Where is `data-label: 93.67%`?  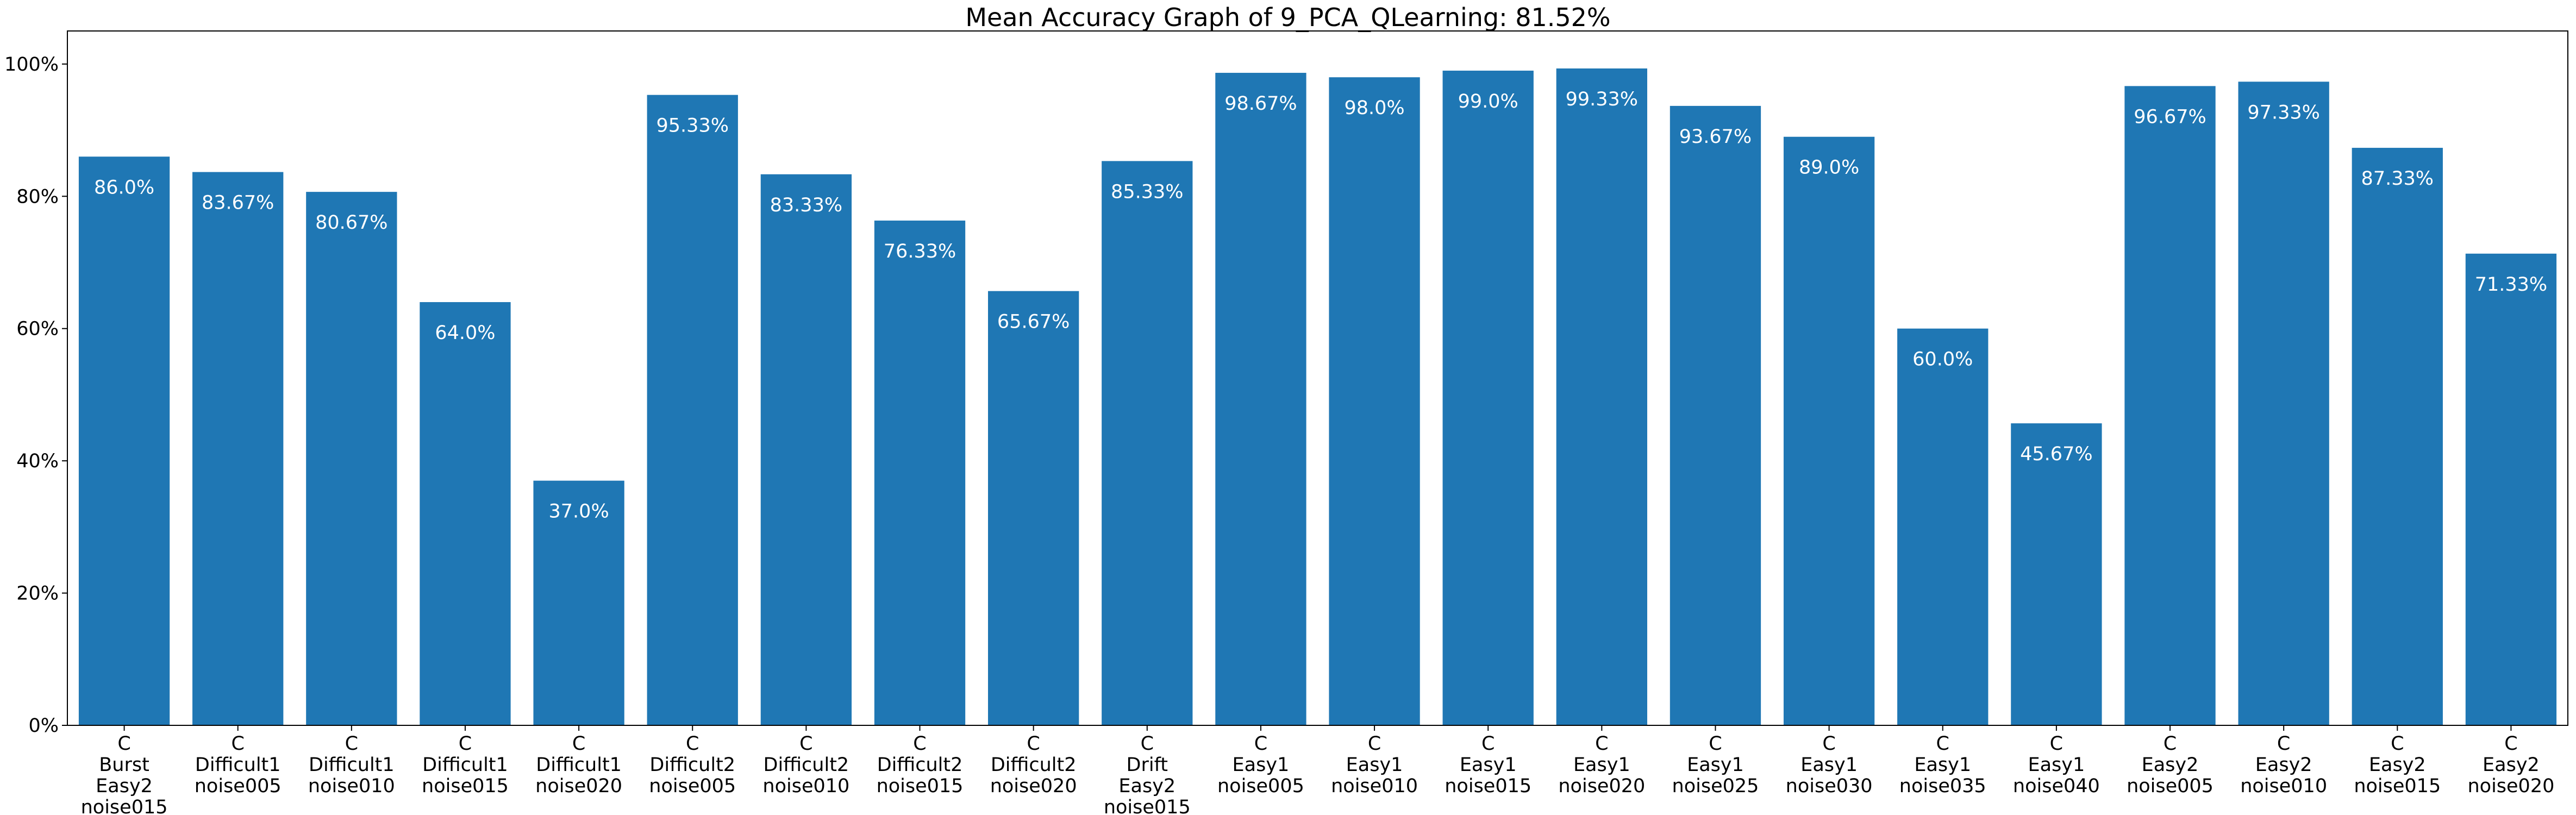 data-label: 93.67% is located at coordinates (1715, 137).